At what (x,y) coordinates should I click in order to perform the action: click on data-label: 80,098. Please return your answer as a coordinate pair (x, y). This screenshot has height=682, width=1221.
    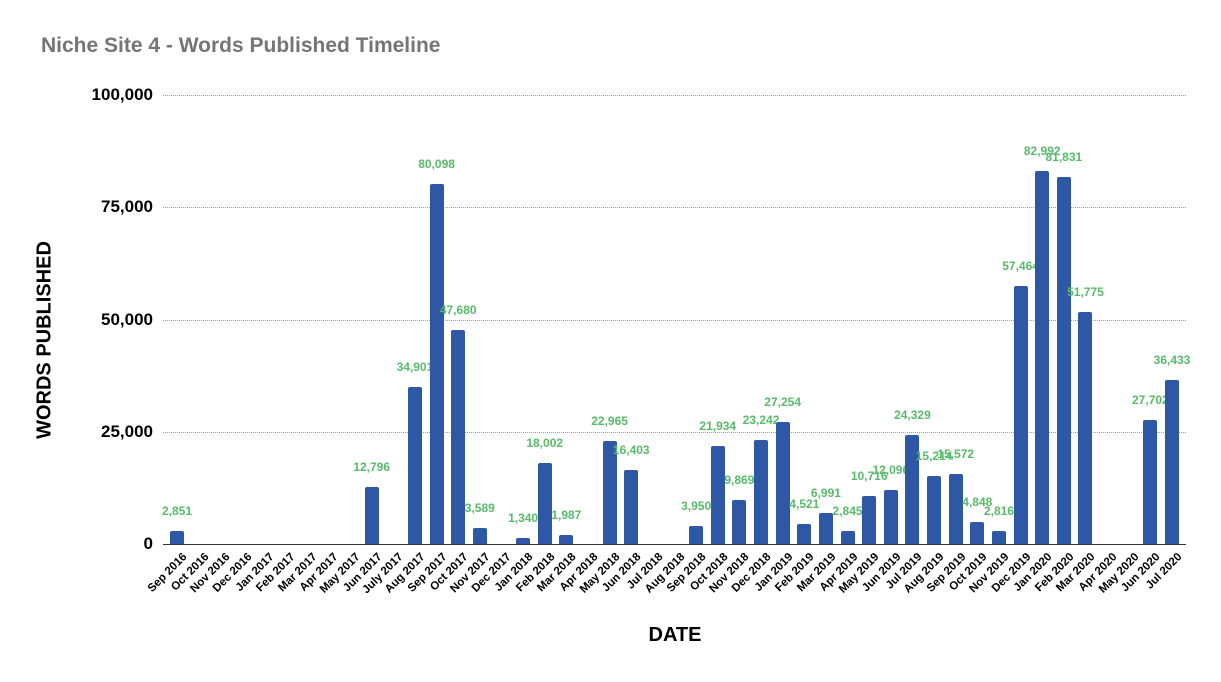
    Looking at the image, I should click on (436, 164).